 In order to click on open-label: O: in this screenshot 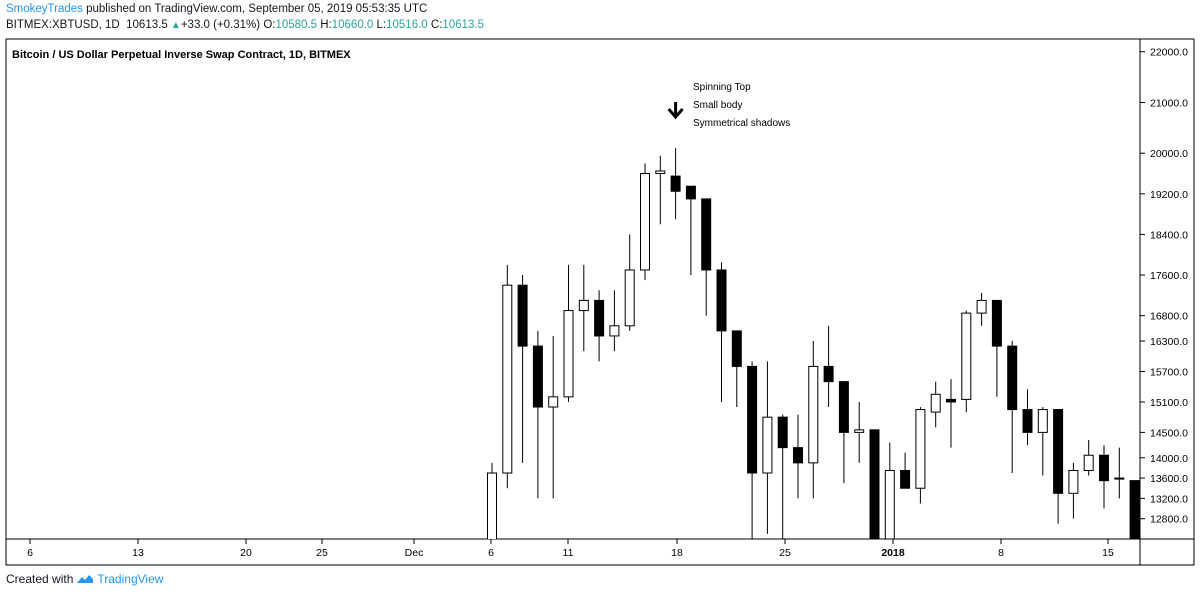, I will do `click(269, 25)`.